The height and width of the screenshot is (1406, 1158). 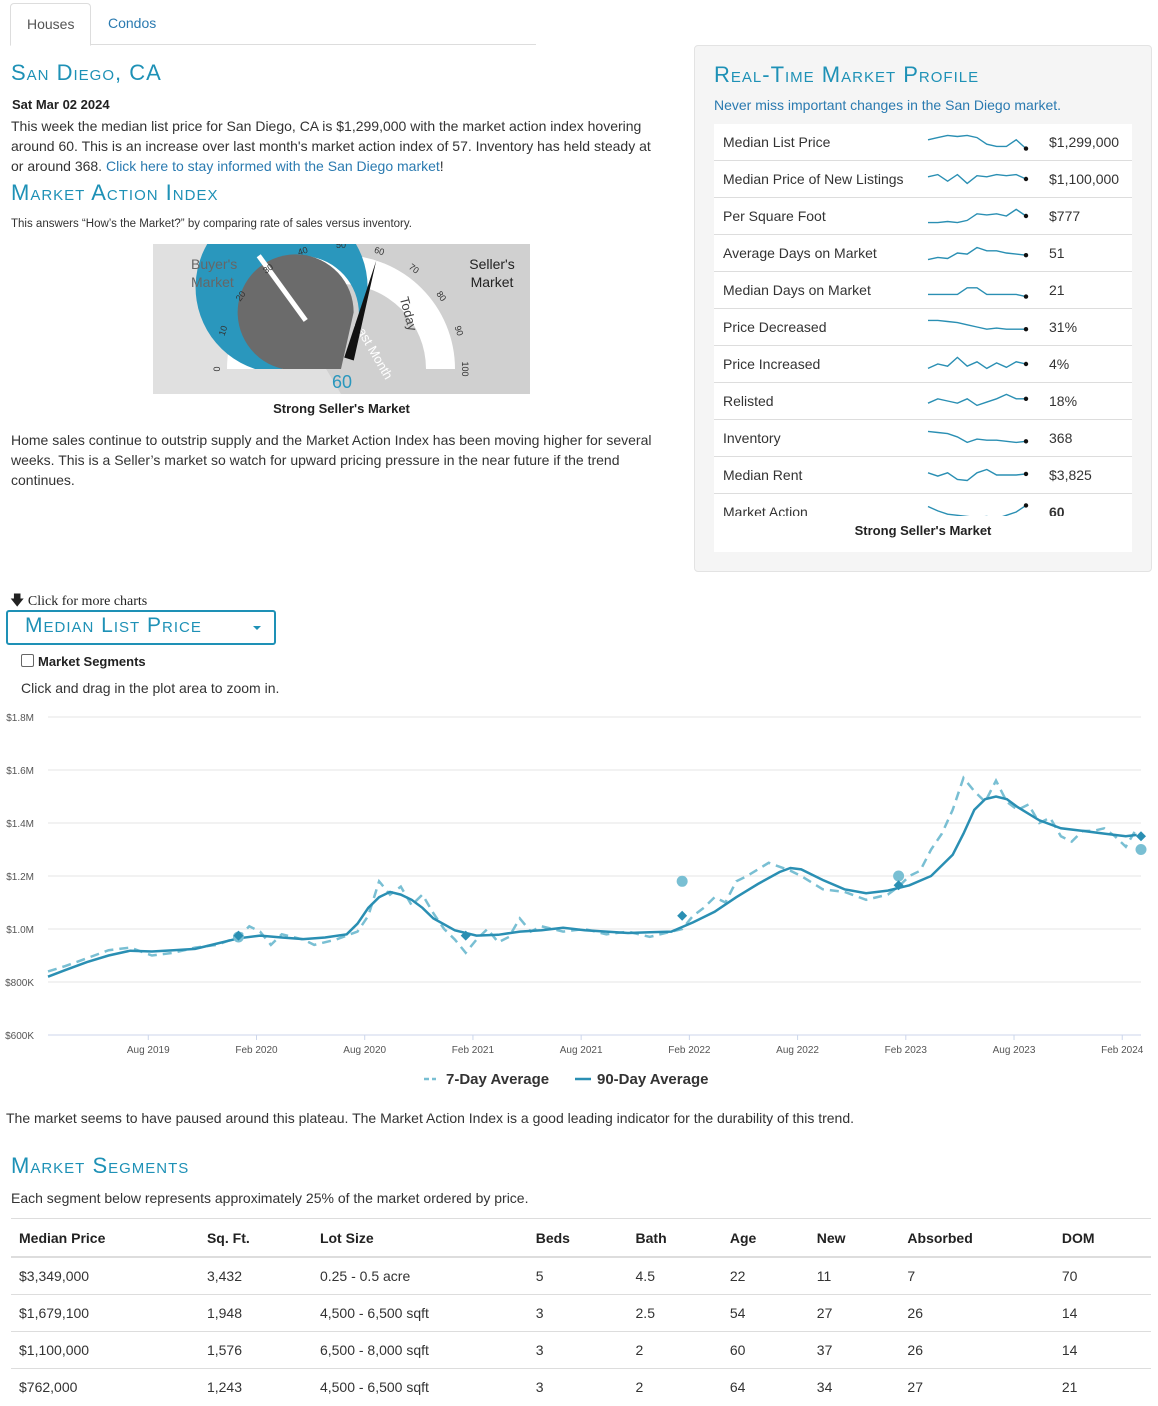 I want to click on profile-row: Per Square Foot $777, so click(x=923, y=215).